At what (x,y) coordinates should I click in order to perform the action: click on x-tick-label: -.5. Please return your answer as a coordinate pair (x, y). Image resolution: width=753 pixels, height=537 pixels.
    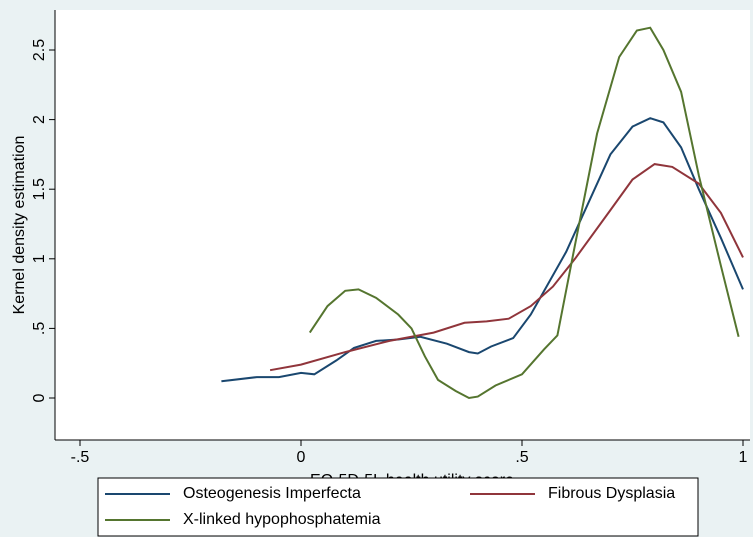
    Looking at the image, I should click on (80, 457).